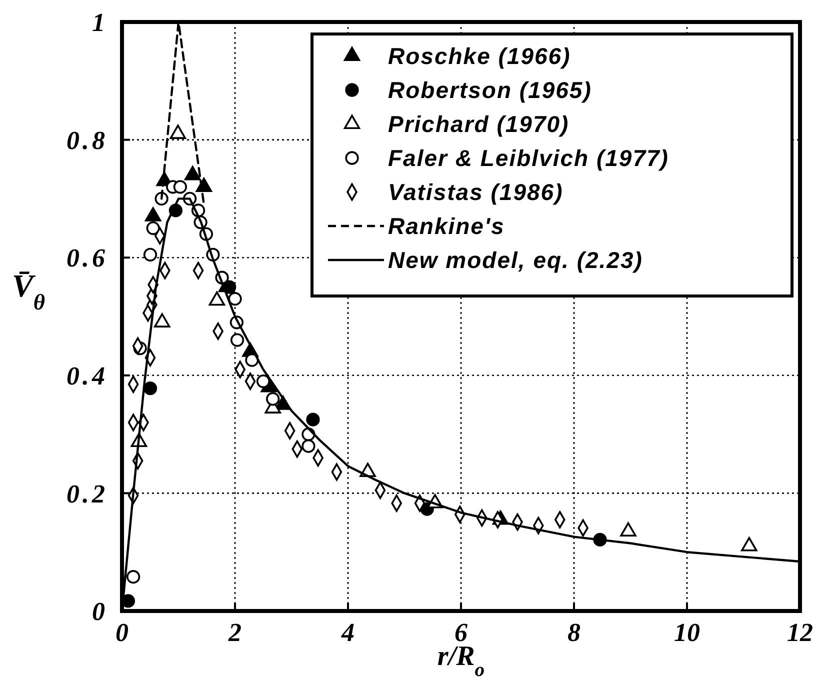 The image size is (815, 682). What do you see at coordinates (515, 260) in the screenshot?
I see `legend-label: New model, eq. (2.23)` at bounding box center [515, 260].